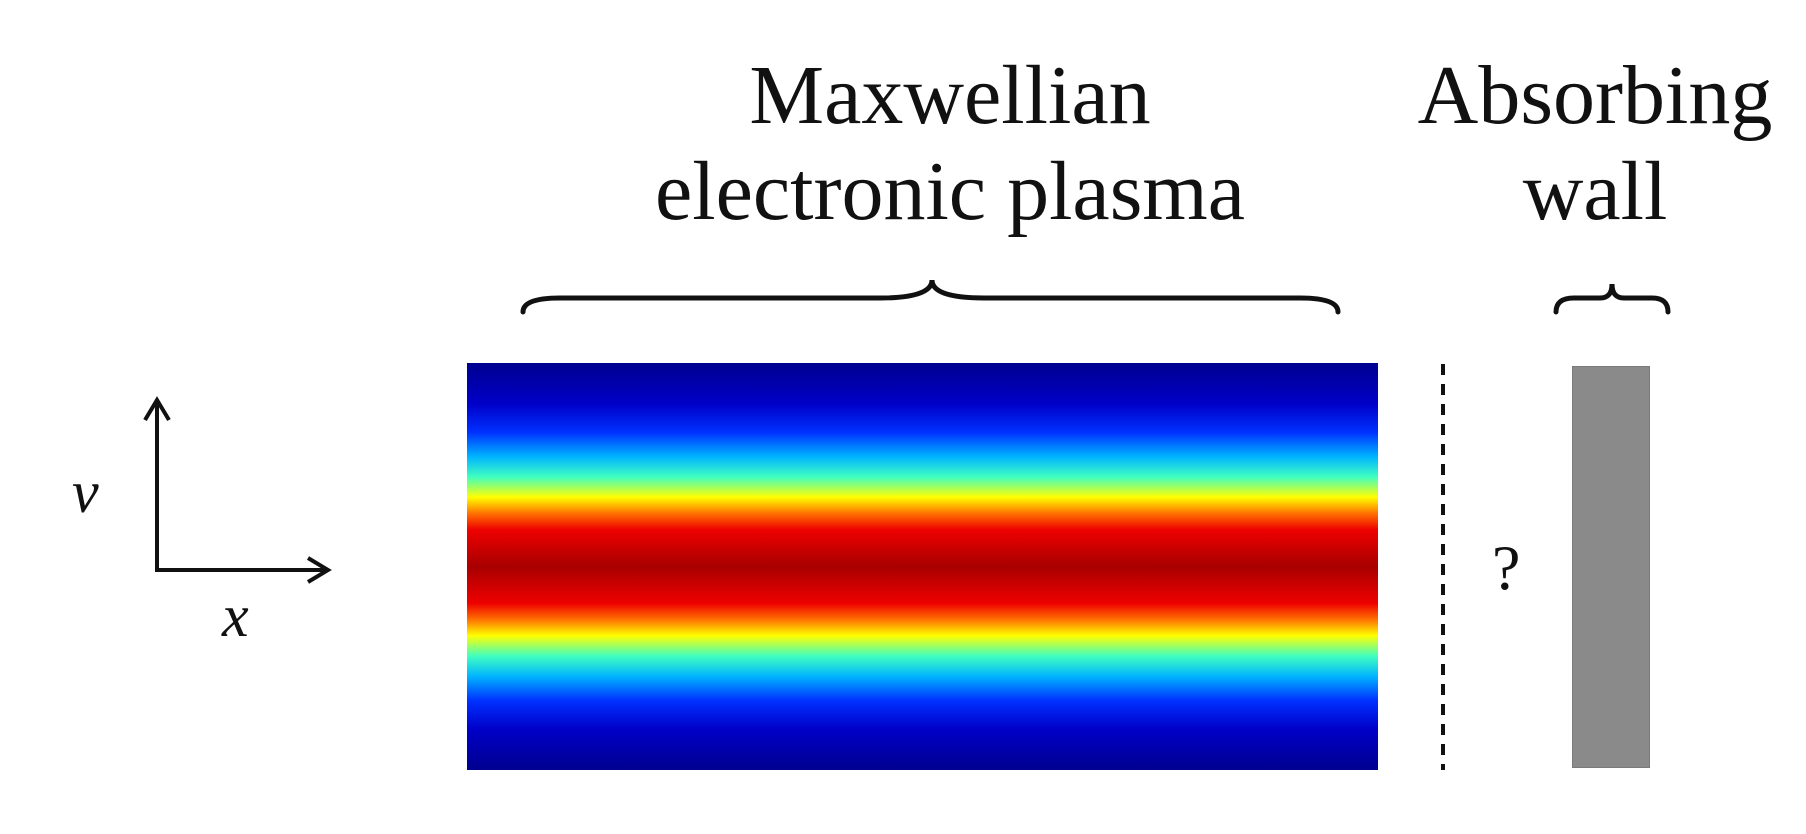  Describe the element at coordinates (1506, 567) in the screenshot. I see `question-mark: ?` at that location.